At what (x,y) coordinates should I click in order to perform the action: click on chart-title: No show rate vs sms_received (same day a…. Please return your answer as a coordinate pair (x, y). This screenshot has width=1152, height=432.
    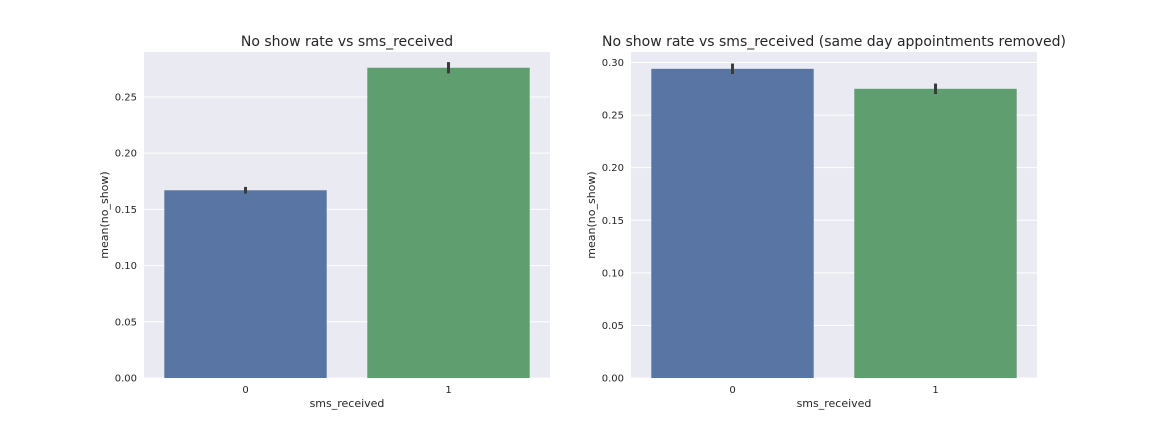
    Looking at the image, I should click on (834, 42).